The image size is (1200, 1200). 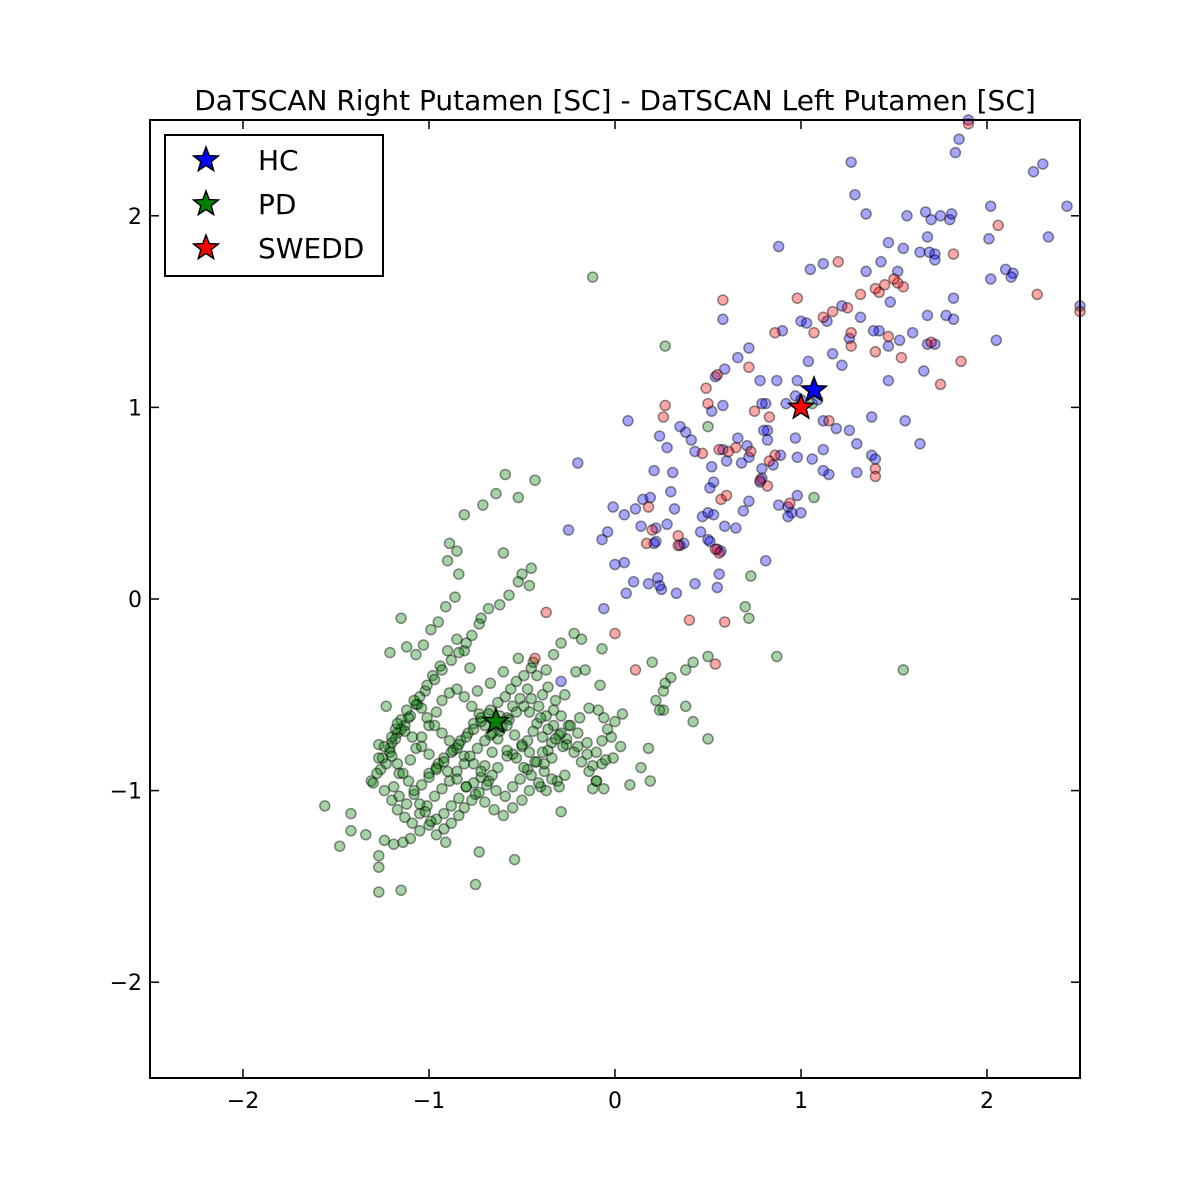 I want to click on x-tick-label: 2, so click(x=987, y=1101).